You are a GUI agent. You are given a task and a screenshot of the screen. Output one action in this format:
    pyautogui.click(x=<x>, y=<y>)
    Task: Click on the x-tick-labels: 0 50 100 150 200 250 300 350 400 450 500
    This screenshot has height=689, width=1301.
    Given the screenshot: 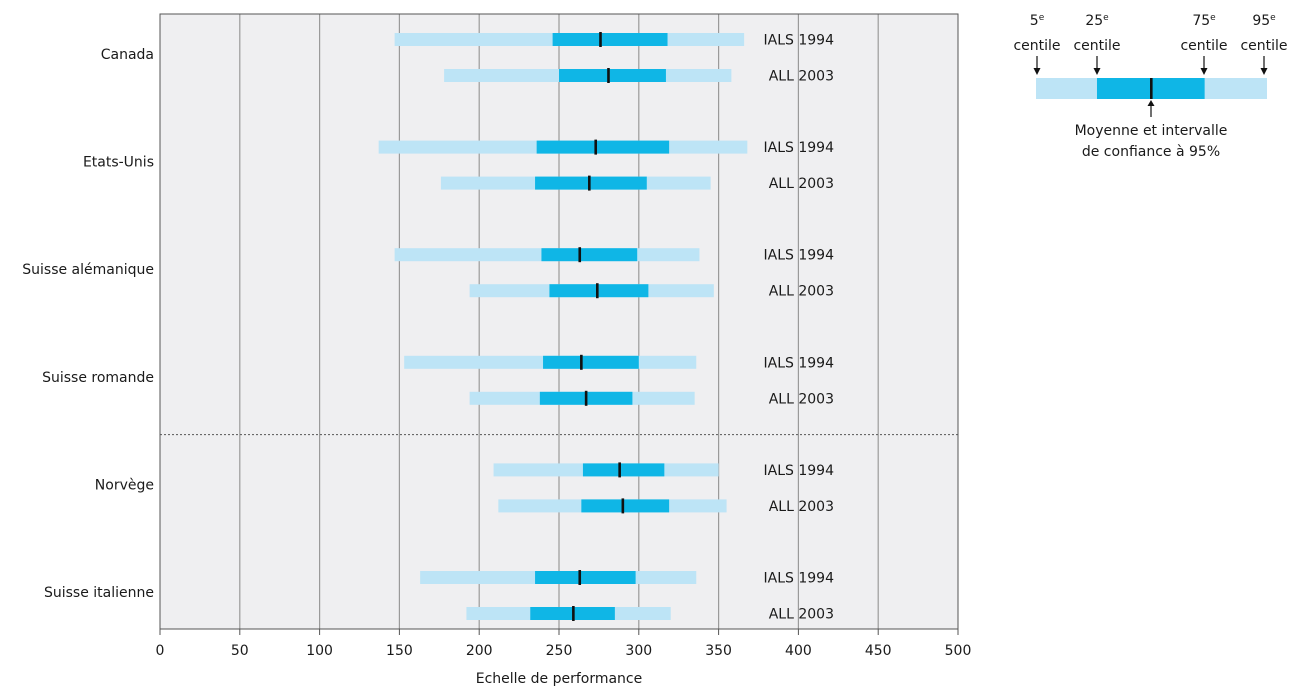 What is the action you would take?
    pyautogui.click(x=564, y=644)
    